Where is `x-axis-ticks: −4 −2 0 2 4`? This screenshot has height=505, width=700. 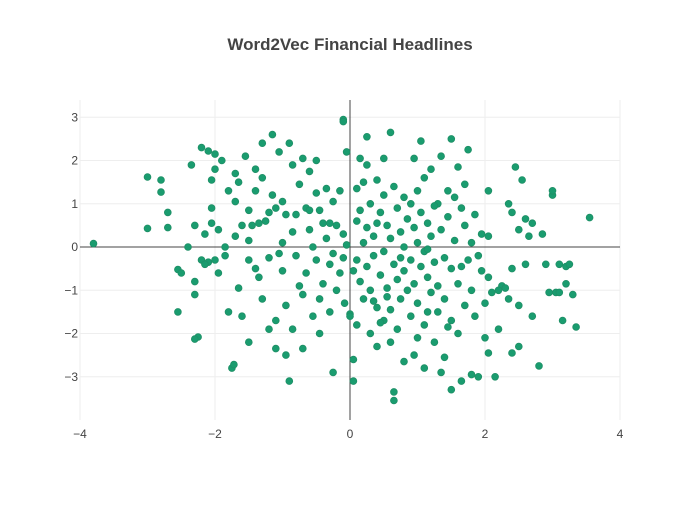
x-axis-ticks: −4 −2 0 2 4 is located at coordinates (348, 434).